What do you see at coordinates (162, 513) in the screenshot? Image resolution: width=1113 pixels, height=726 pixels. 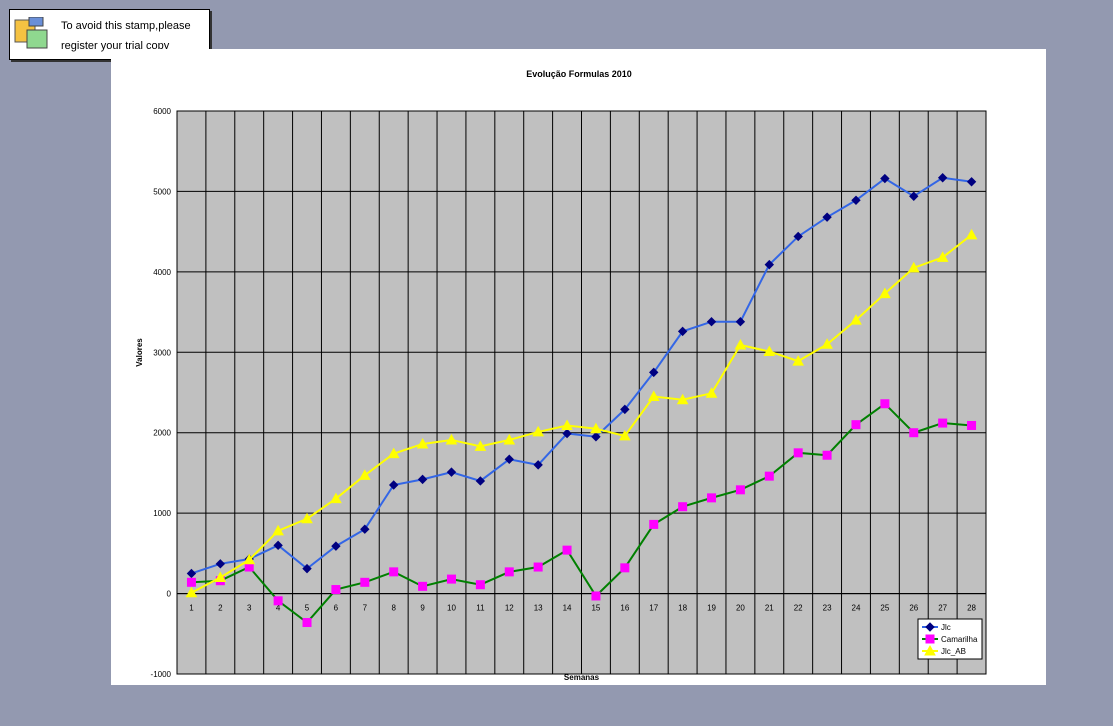 I see `y-tick-label: 1000` at bounding box center [162, 513].